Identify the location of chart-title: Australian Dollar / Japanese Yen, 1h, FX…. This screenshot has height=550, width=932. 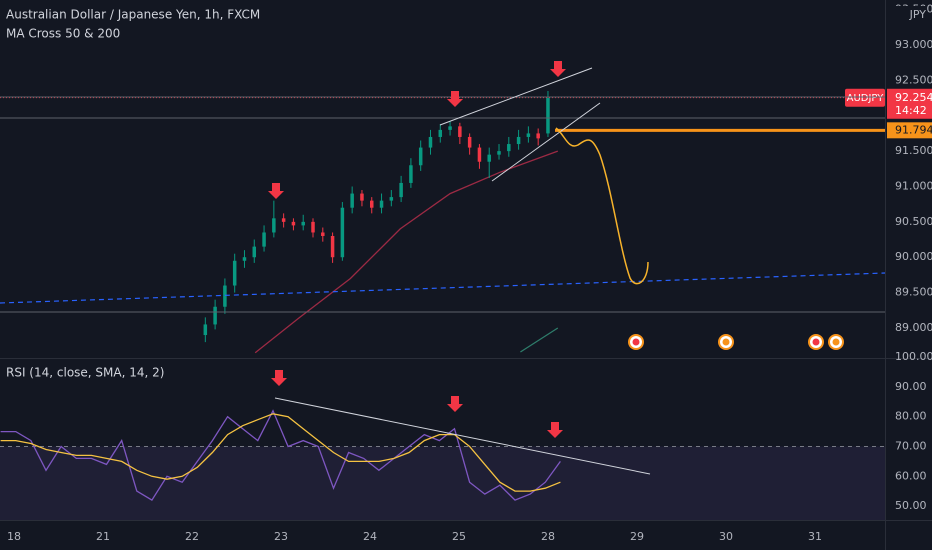
(133, 15).